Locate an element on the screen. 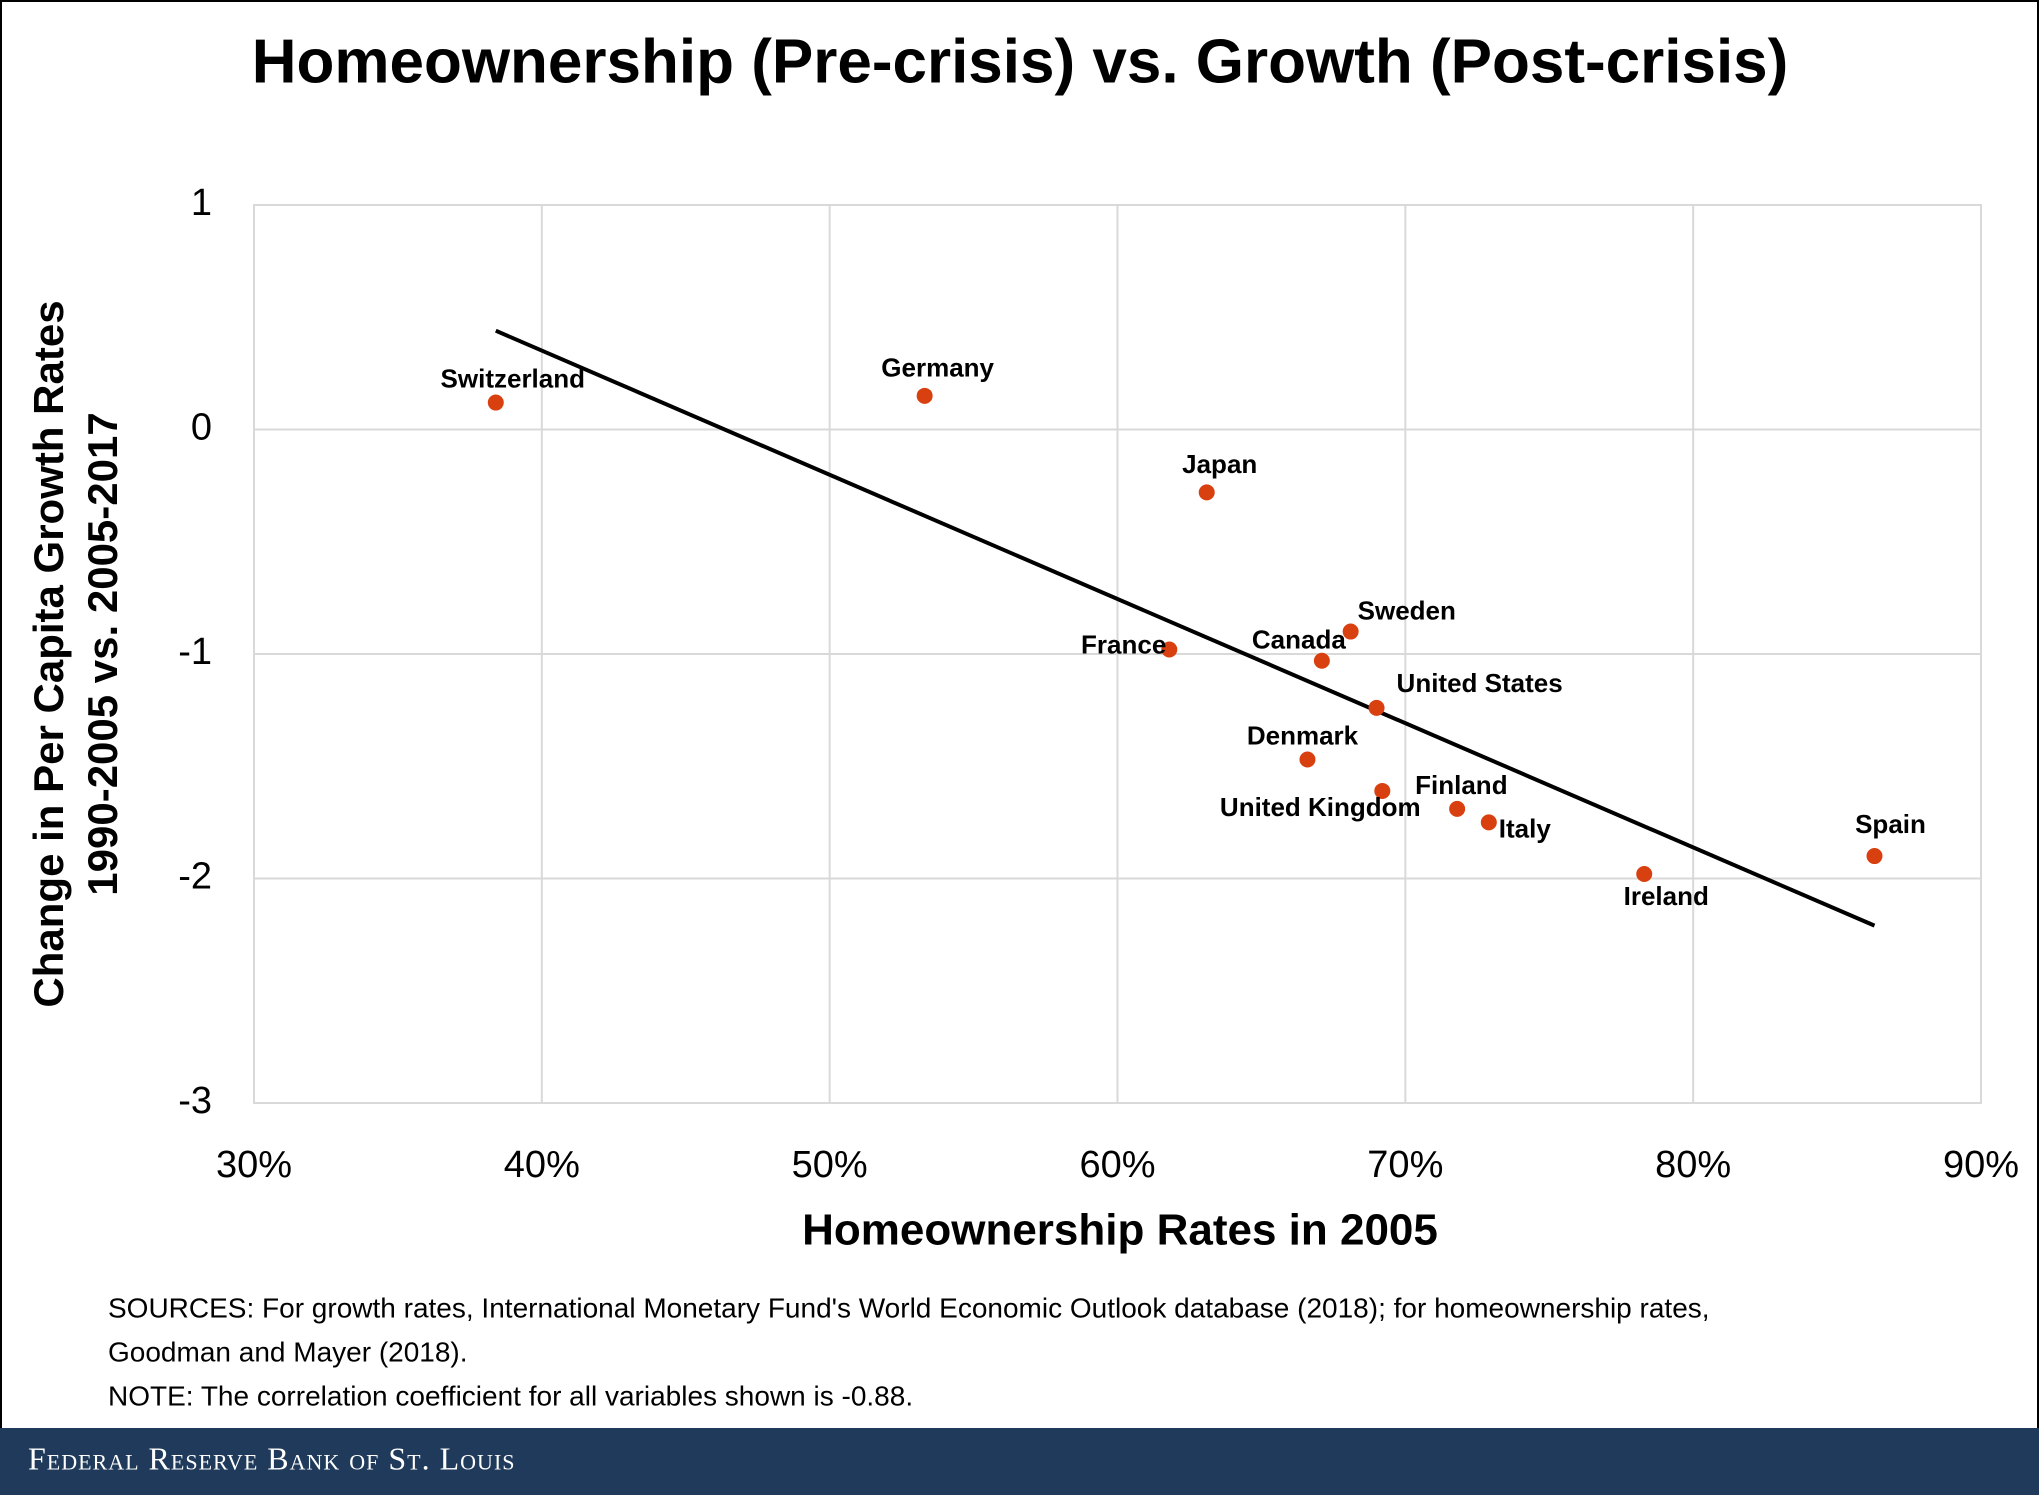  x-tick-label: 60% is located at coordinates (1117, 1165).